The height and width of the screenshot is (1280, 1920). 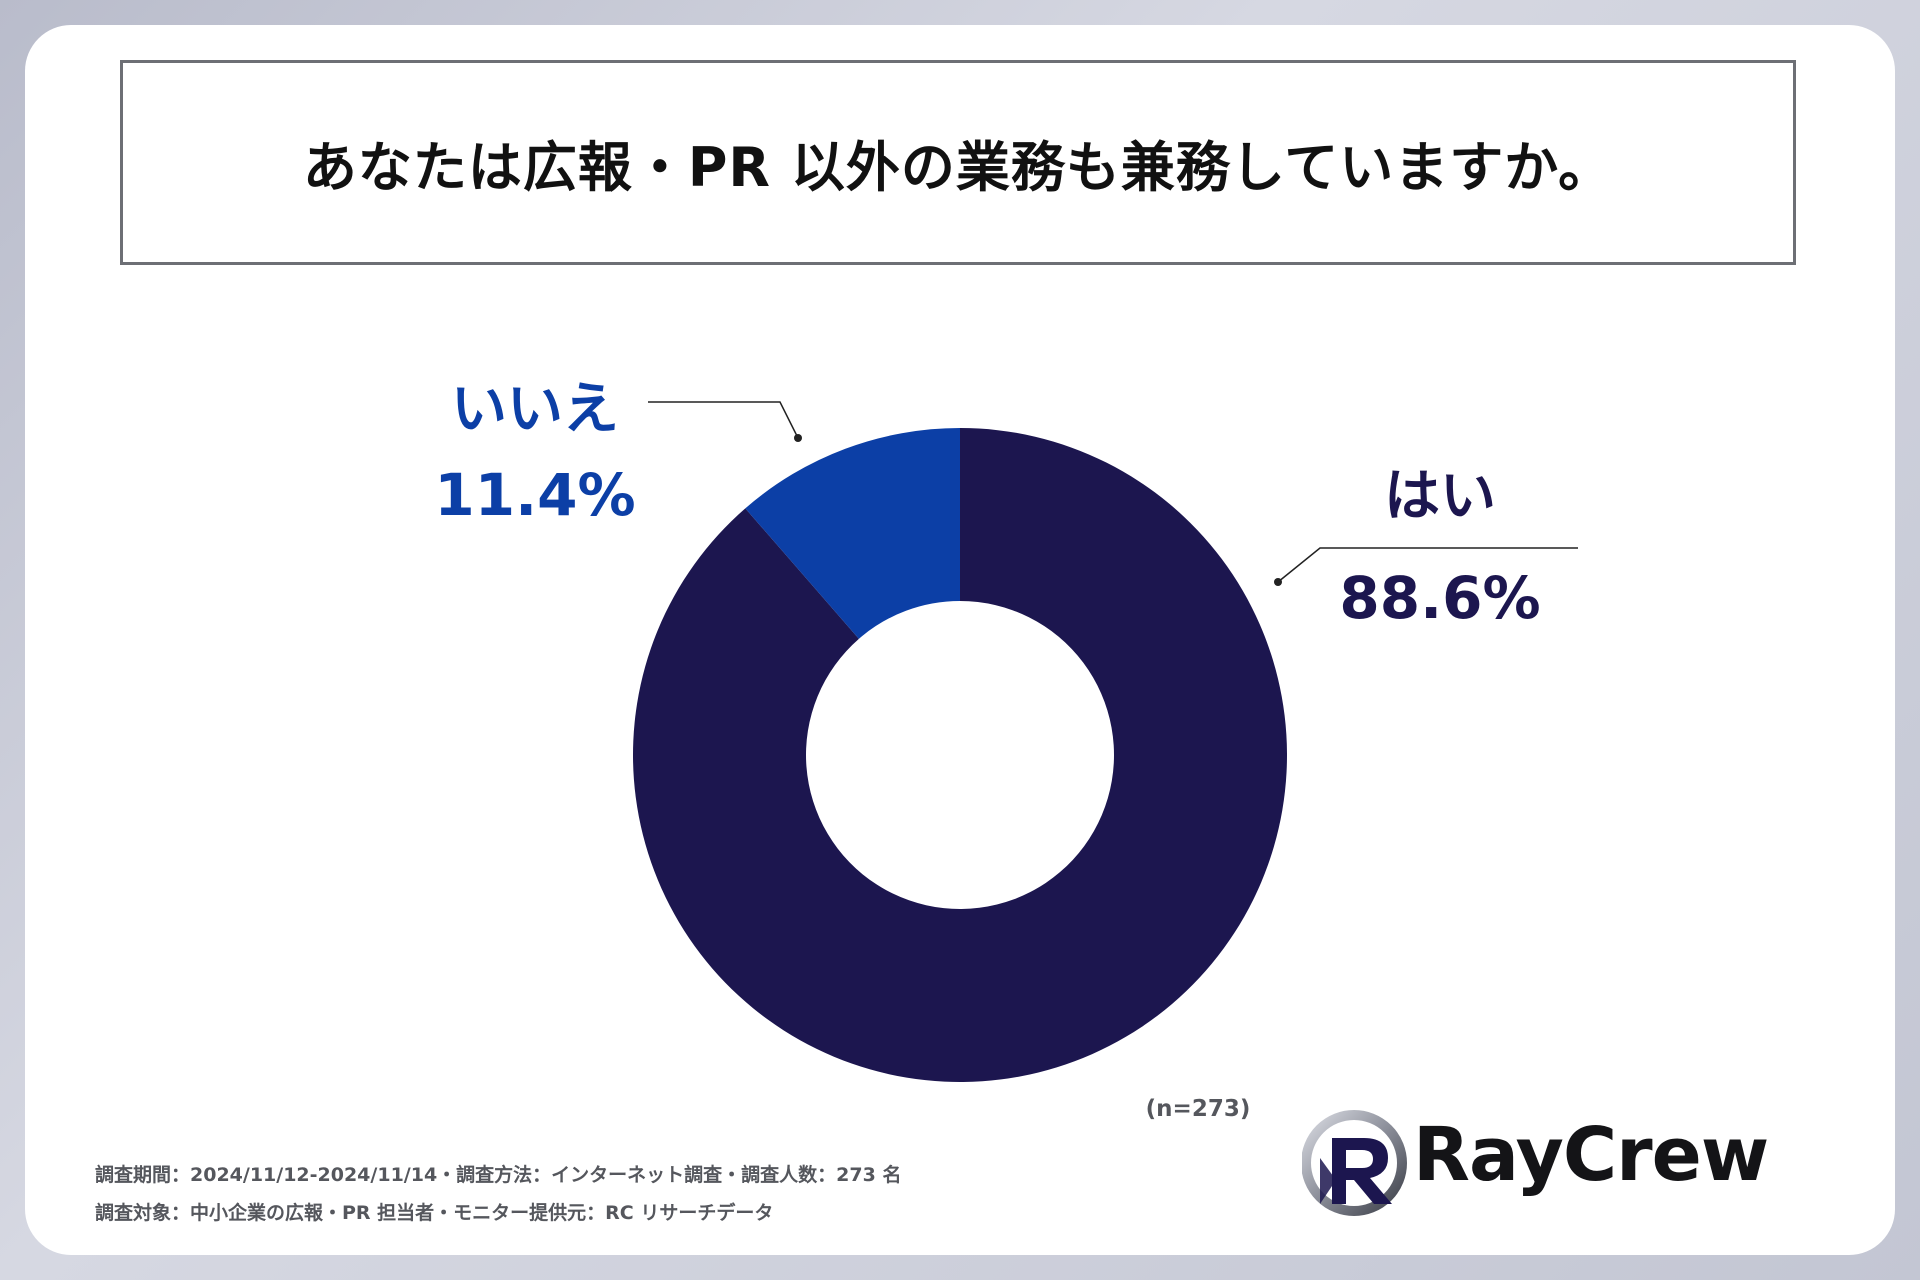 I want to click on logo-ring-icon, so click(x=1354, y=1163).